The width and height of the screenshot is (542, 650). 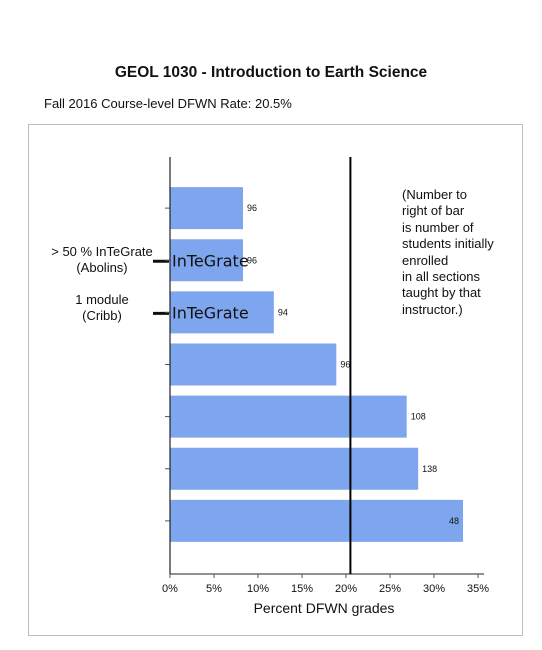 What do you see at coordinates (390, 589) in the screenshot?
I see `x-tick-label: 25%` at bounding box center [390, 589].